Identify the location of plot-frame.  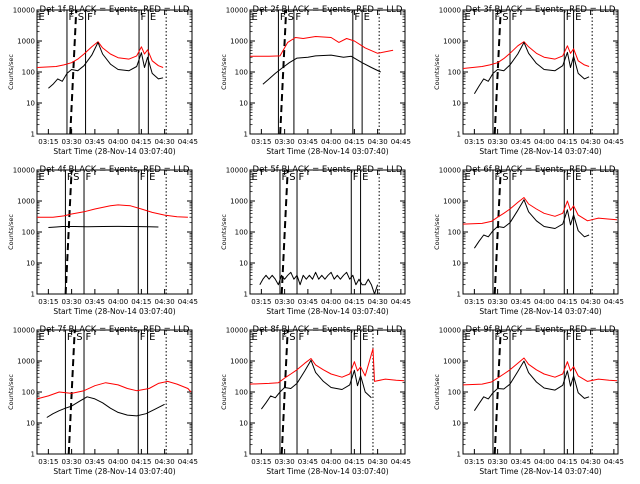
(540, 72).